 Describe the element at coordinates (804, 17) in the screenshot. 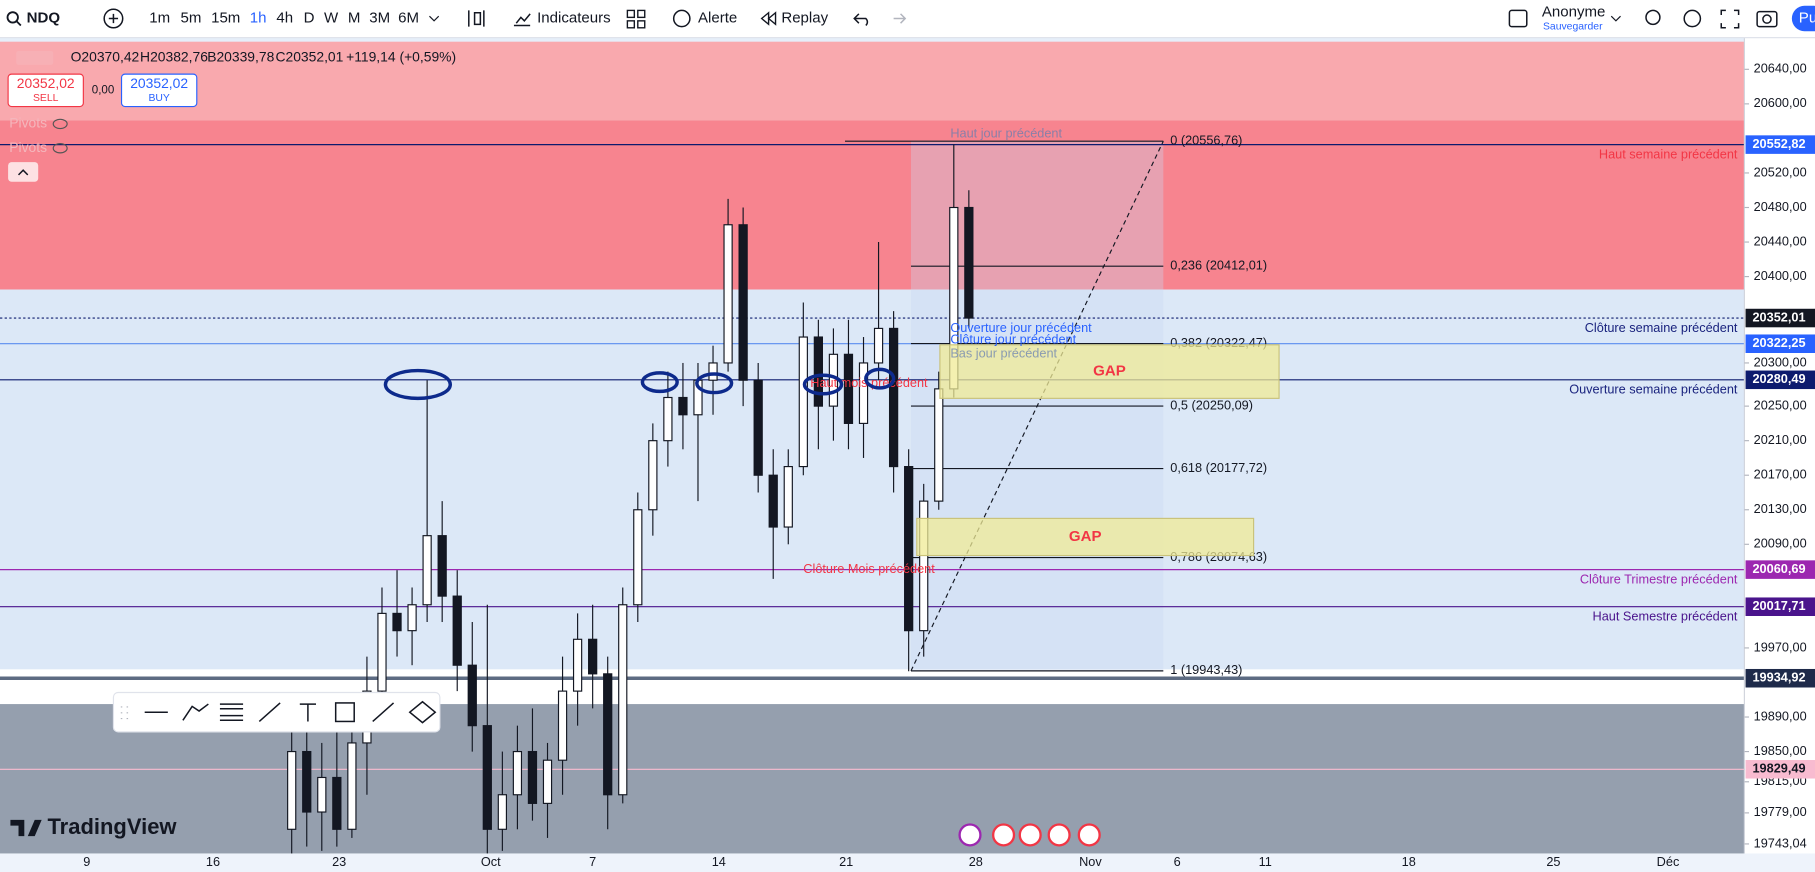

I see `replay-button: Replay` at that location.